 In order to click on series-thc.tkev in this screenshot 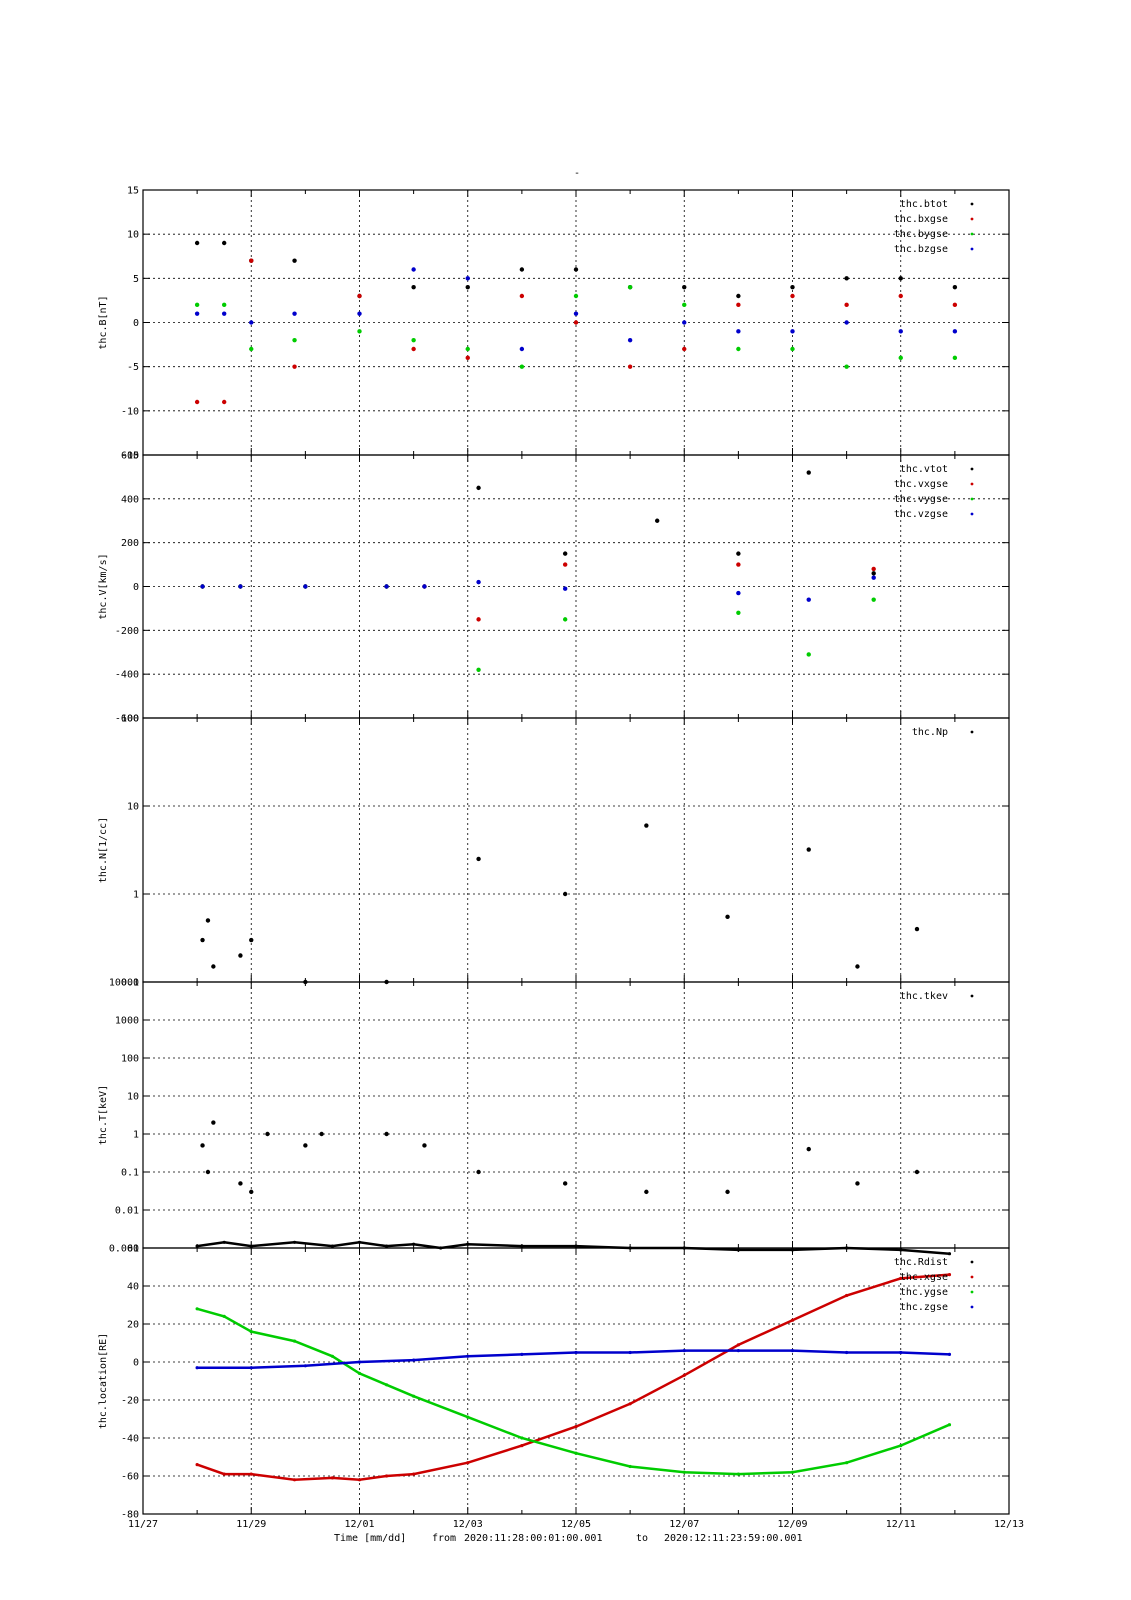, I will do `click(560, 1157)`.